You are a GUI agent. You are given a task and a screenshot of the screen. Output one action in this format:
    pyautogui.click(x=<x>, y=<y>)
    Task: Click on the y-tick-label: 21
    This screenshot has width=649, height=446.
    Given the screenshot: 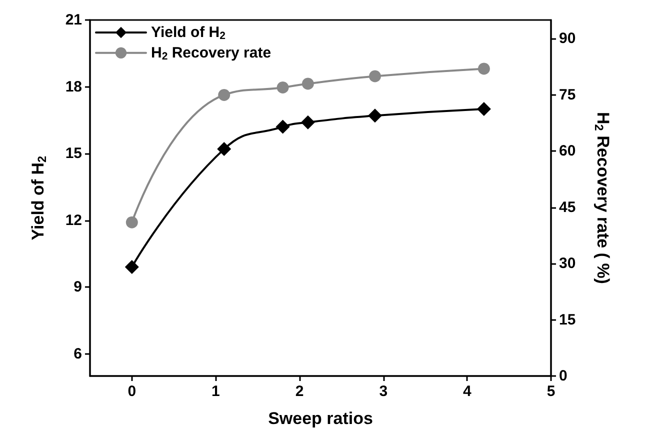 What is the action you would take?
    pyautogui.click(x=73, y=20)
    